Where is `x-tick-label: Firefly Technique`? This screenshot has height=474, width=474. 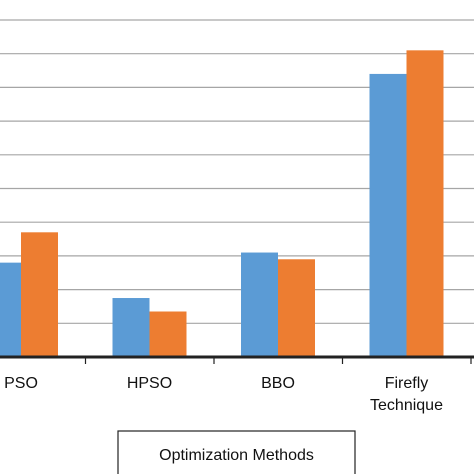
x-tick-label: Firefly Technique is located at coordinates (406, 394).